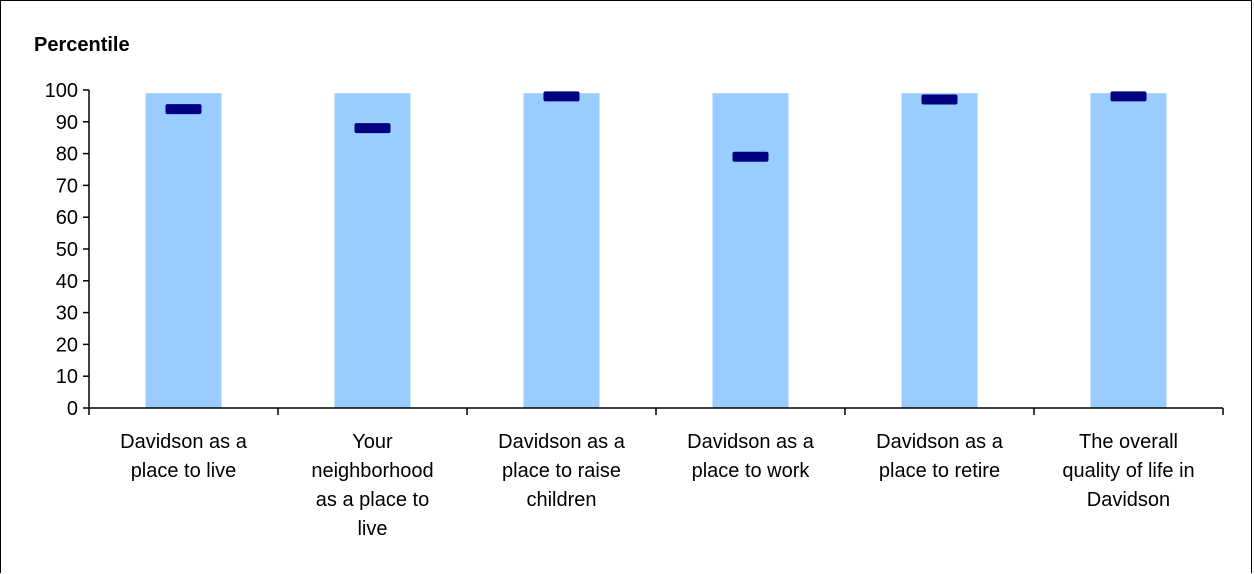 This screenshot has height=574, width=1254. What do you see at coordinates (67, 377) in the screenshot?
I see `y-tick-label-1: 10` at bounding box center [67, 377].